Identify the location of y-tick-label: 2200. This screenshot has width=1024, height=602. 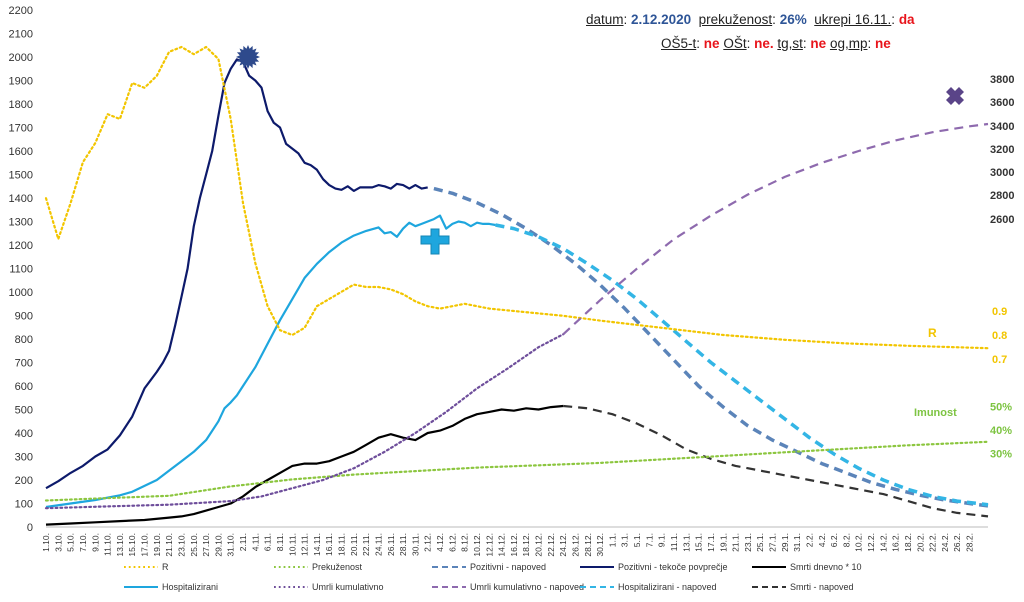
(21, 11).